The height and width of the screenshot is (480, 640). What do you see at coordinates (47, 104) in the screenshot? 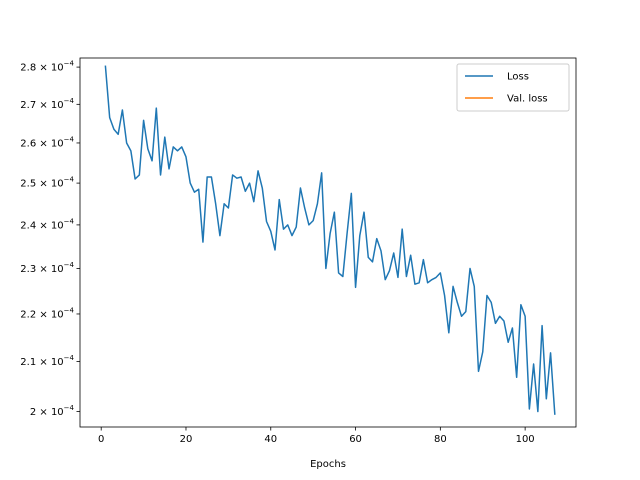
I see `y-tick-label: 2.7 × 10⁻⁴` at bounding box center [47, 104].